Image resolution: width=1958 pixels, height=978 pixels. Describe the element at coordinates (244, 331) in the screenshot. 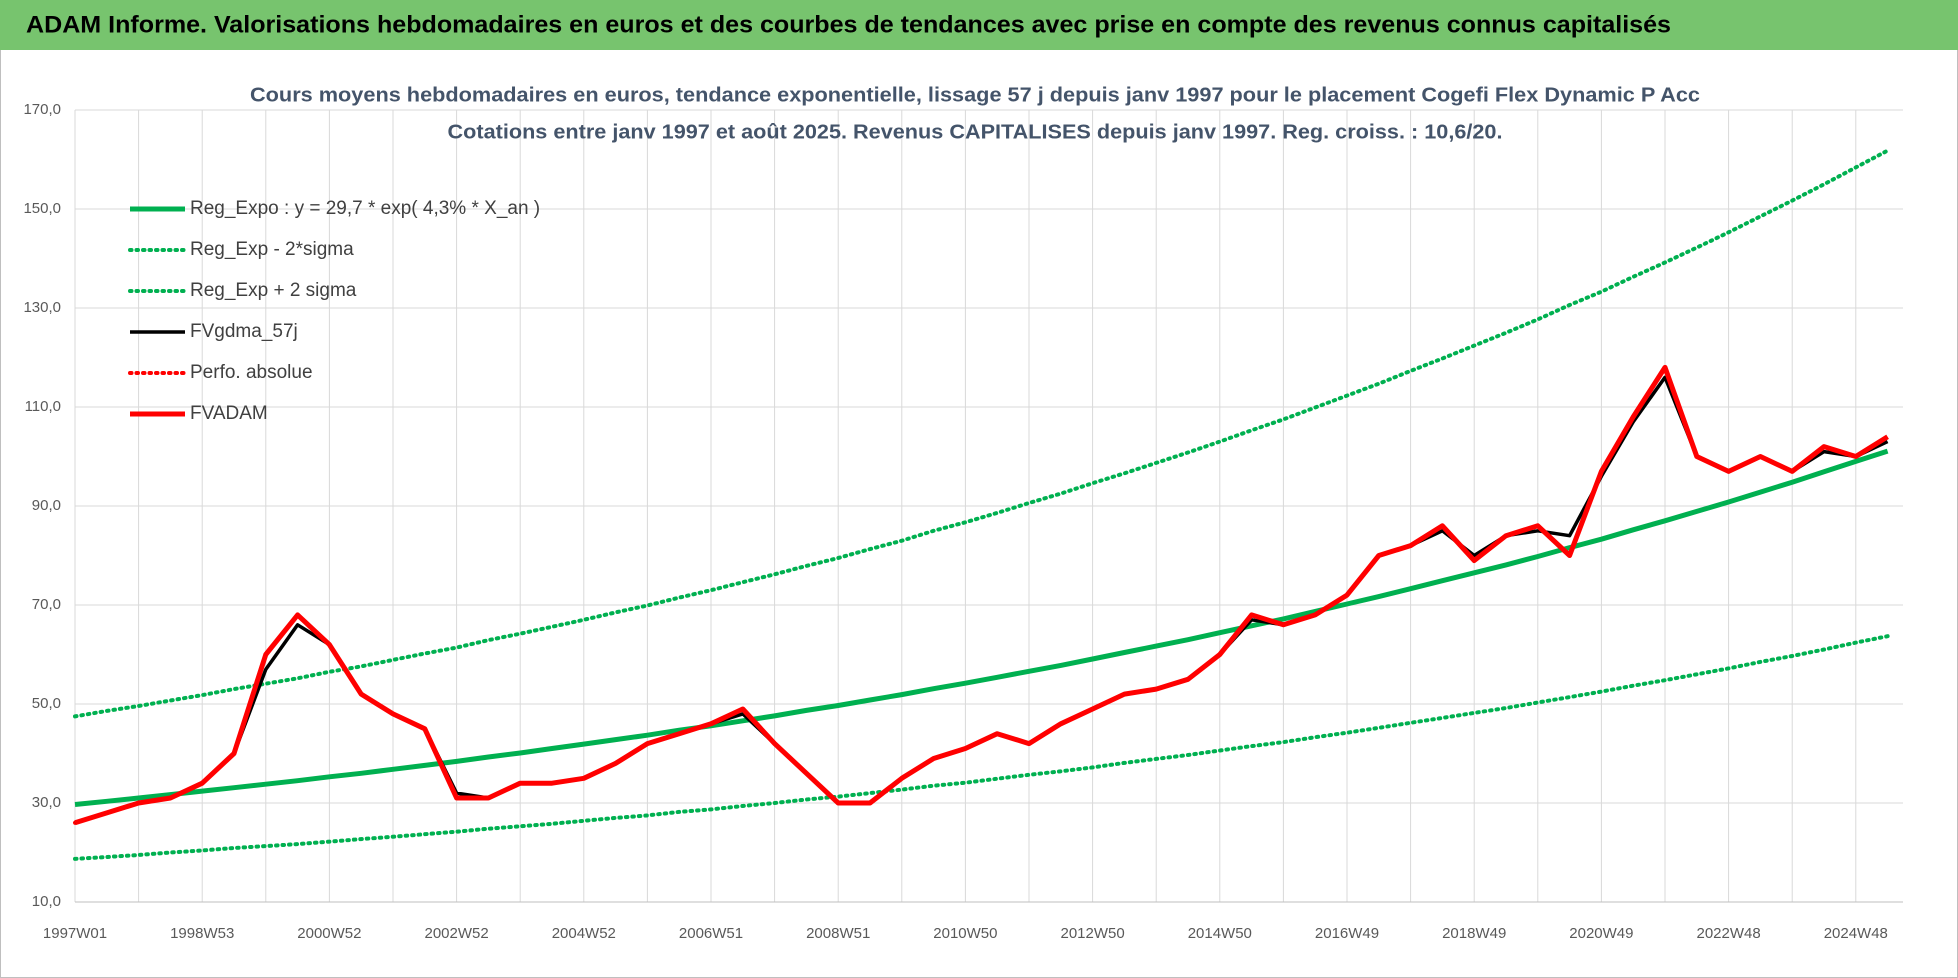

I see `legend-label: FVgdma_57j` at that location.